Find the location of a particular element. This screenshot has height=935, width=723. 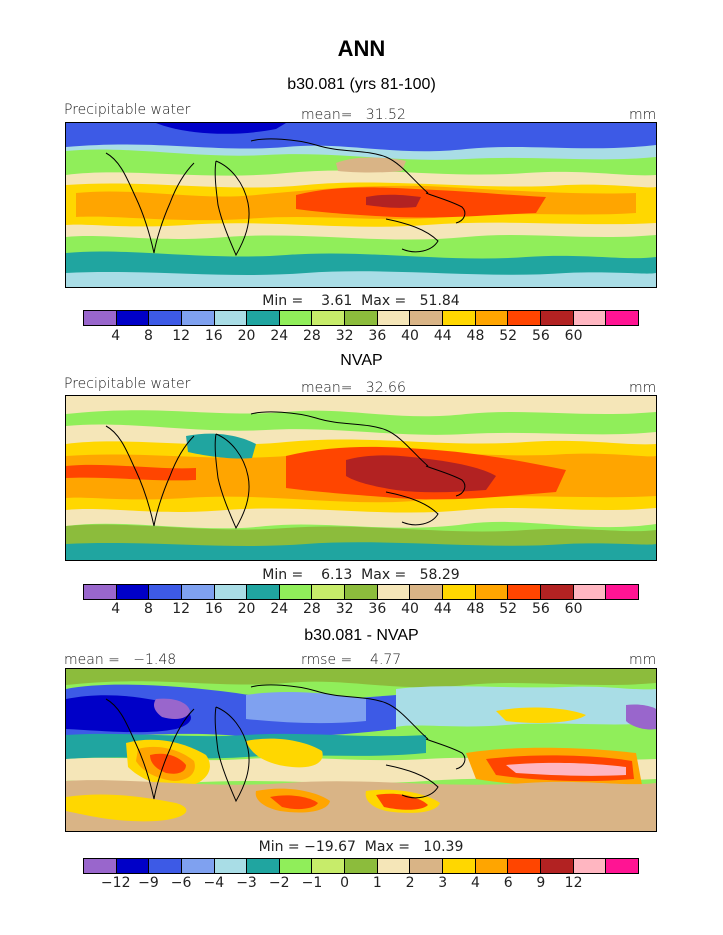

panel-3-map is located at coordinates (361, 750).